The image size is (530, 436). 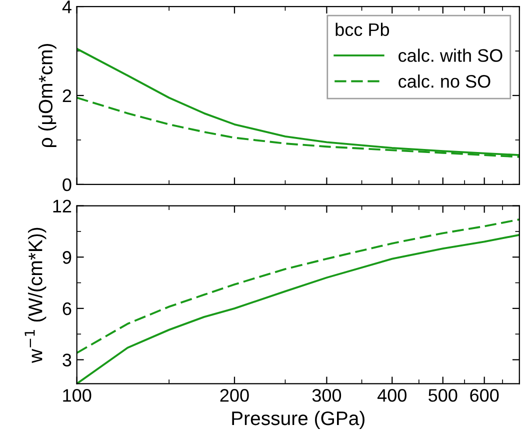 I want to click on y-tick-label: 12, so click(x=62, y=206).